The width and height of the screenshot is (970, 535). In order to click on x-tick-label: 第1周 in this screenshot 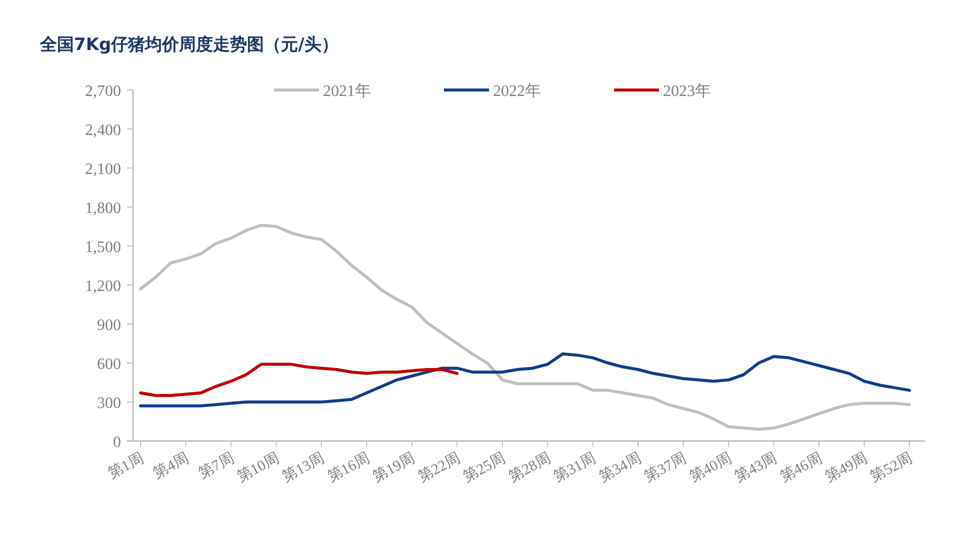, I will do `click(125, 466)`.